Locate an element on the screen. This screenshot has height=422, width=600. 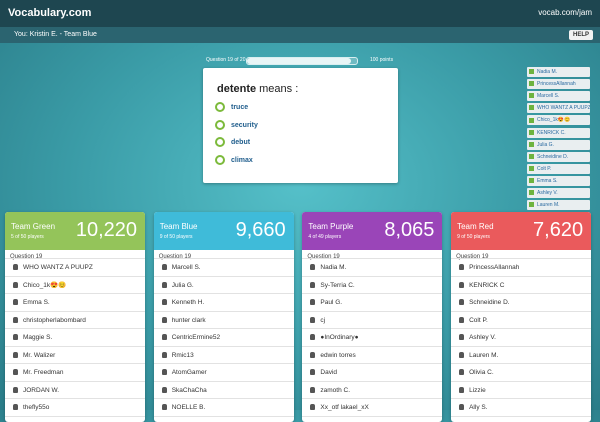
answer-choice: climax is located at coordinates (234, 160).